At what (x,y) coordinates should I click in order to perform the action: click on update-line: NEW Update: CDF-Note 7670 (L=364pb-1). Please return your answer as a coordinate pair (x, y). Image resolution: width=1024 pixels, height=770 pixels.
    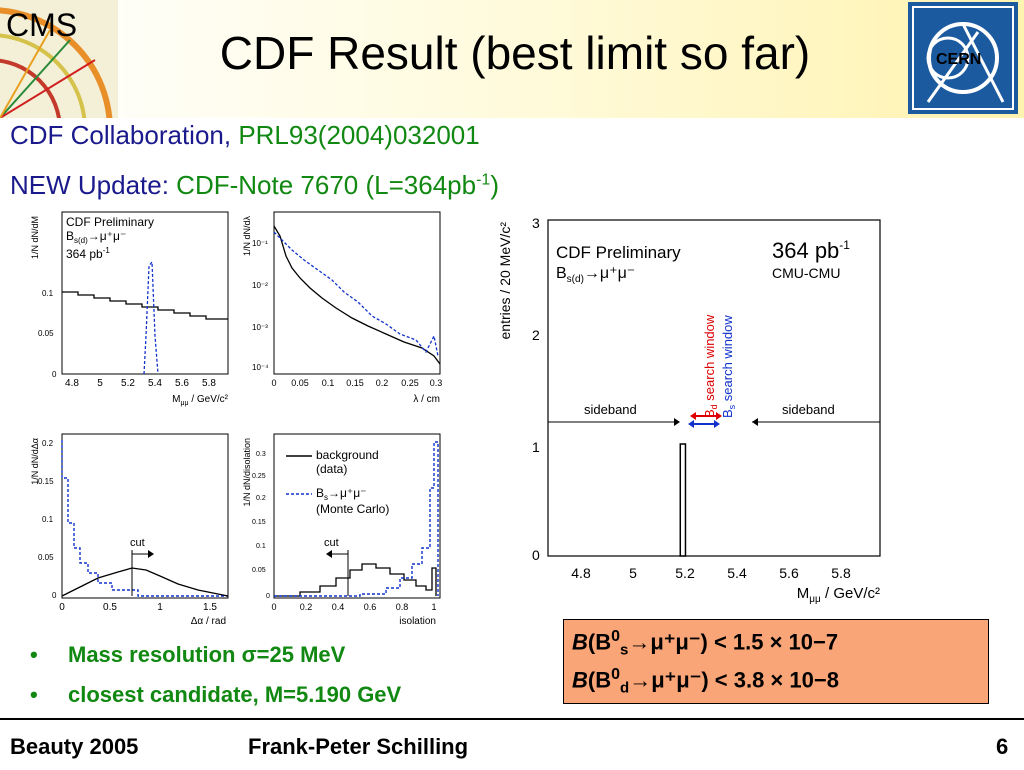
    Looking at the image, I should click on (254, 185).